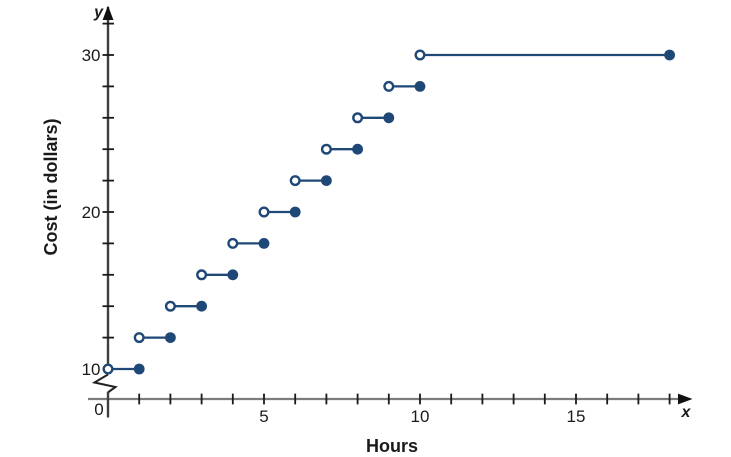 This screenshot has height=457, width=731. Describe the element at coordinates (576, 416) in the screenshot. I see `x-tick-label: 15` at that location.